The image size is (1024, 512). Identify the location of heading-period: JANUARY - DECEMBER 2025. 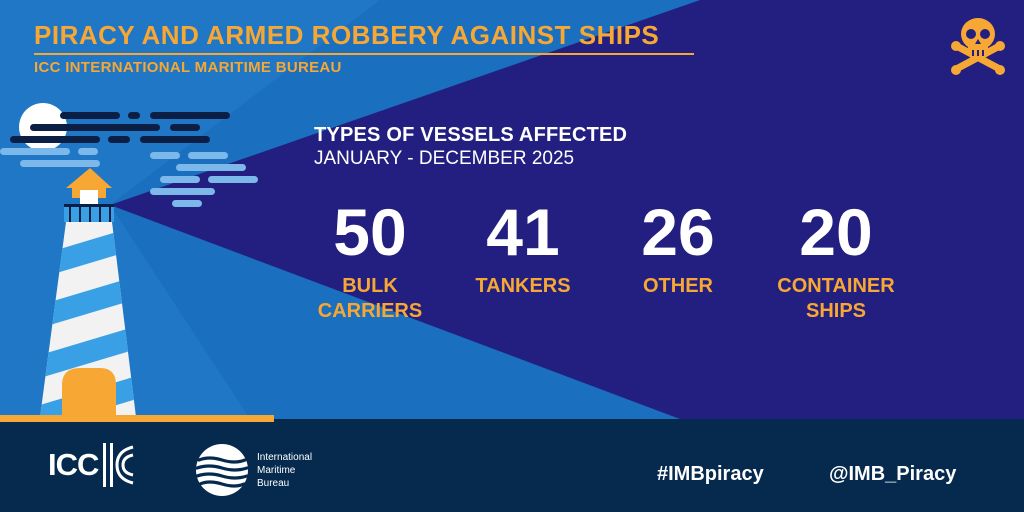
(444, 158).